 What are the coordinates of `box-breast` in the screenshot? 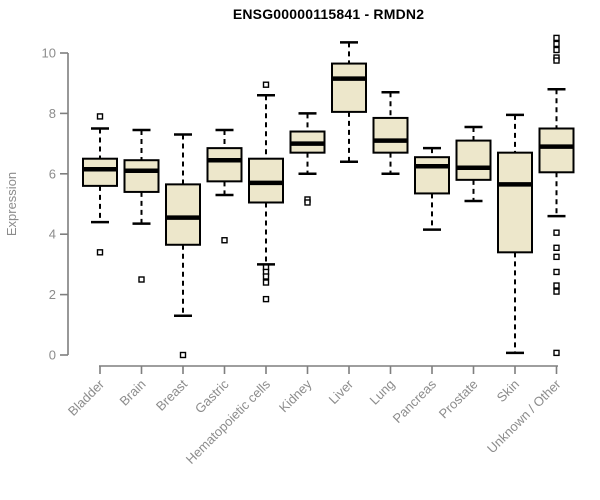 It's located at (183, 246).